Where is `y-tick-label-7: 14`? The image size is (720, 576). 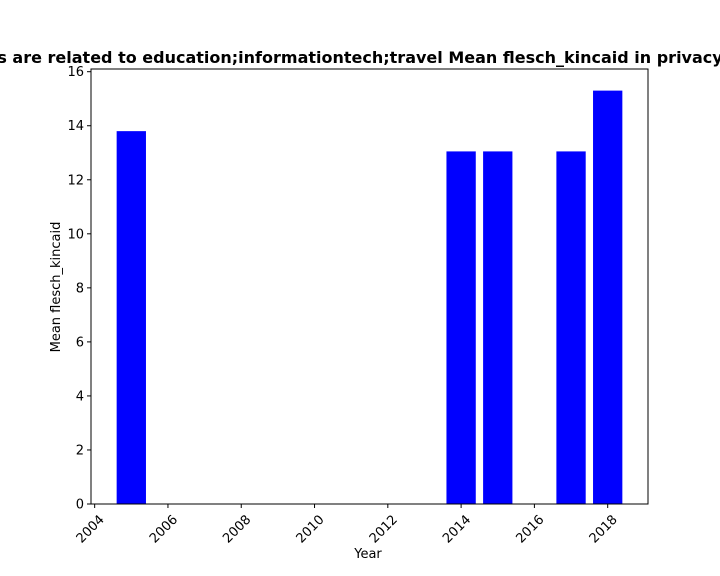
y-tick-label-7: 14 is located at coordinates (75, 126).